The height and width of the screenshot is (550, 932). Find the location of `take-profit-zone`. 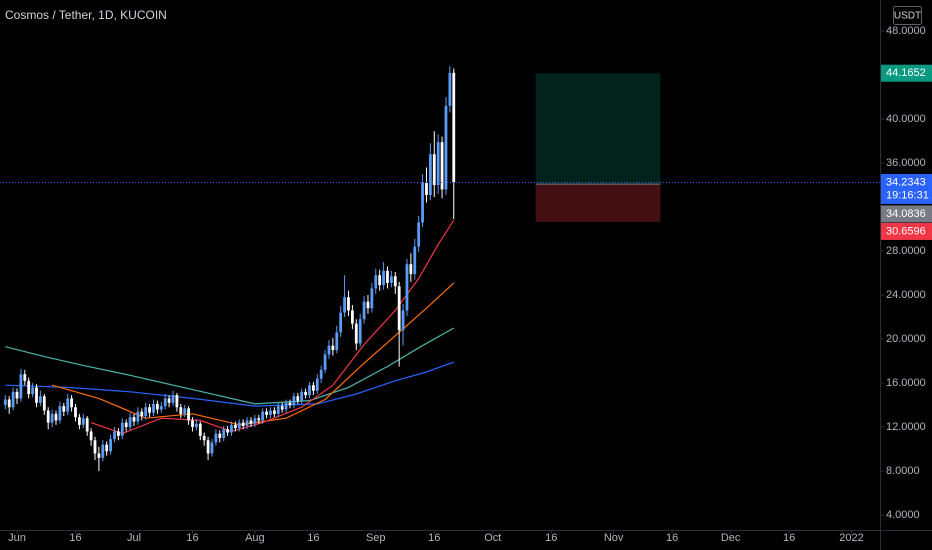

take-profit-zone is located at coordinates (598, 129).